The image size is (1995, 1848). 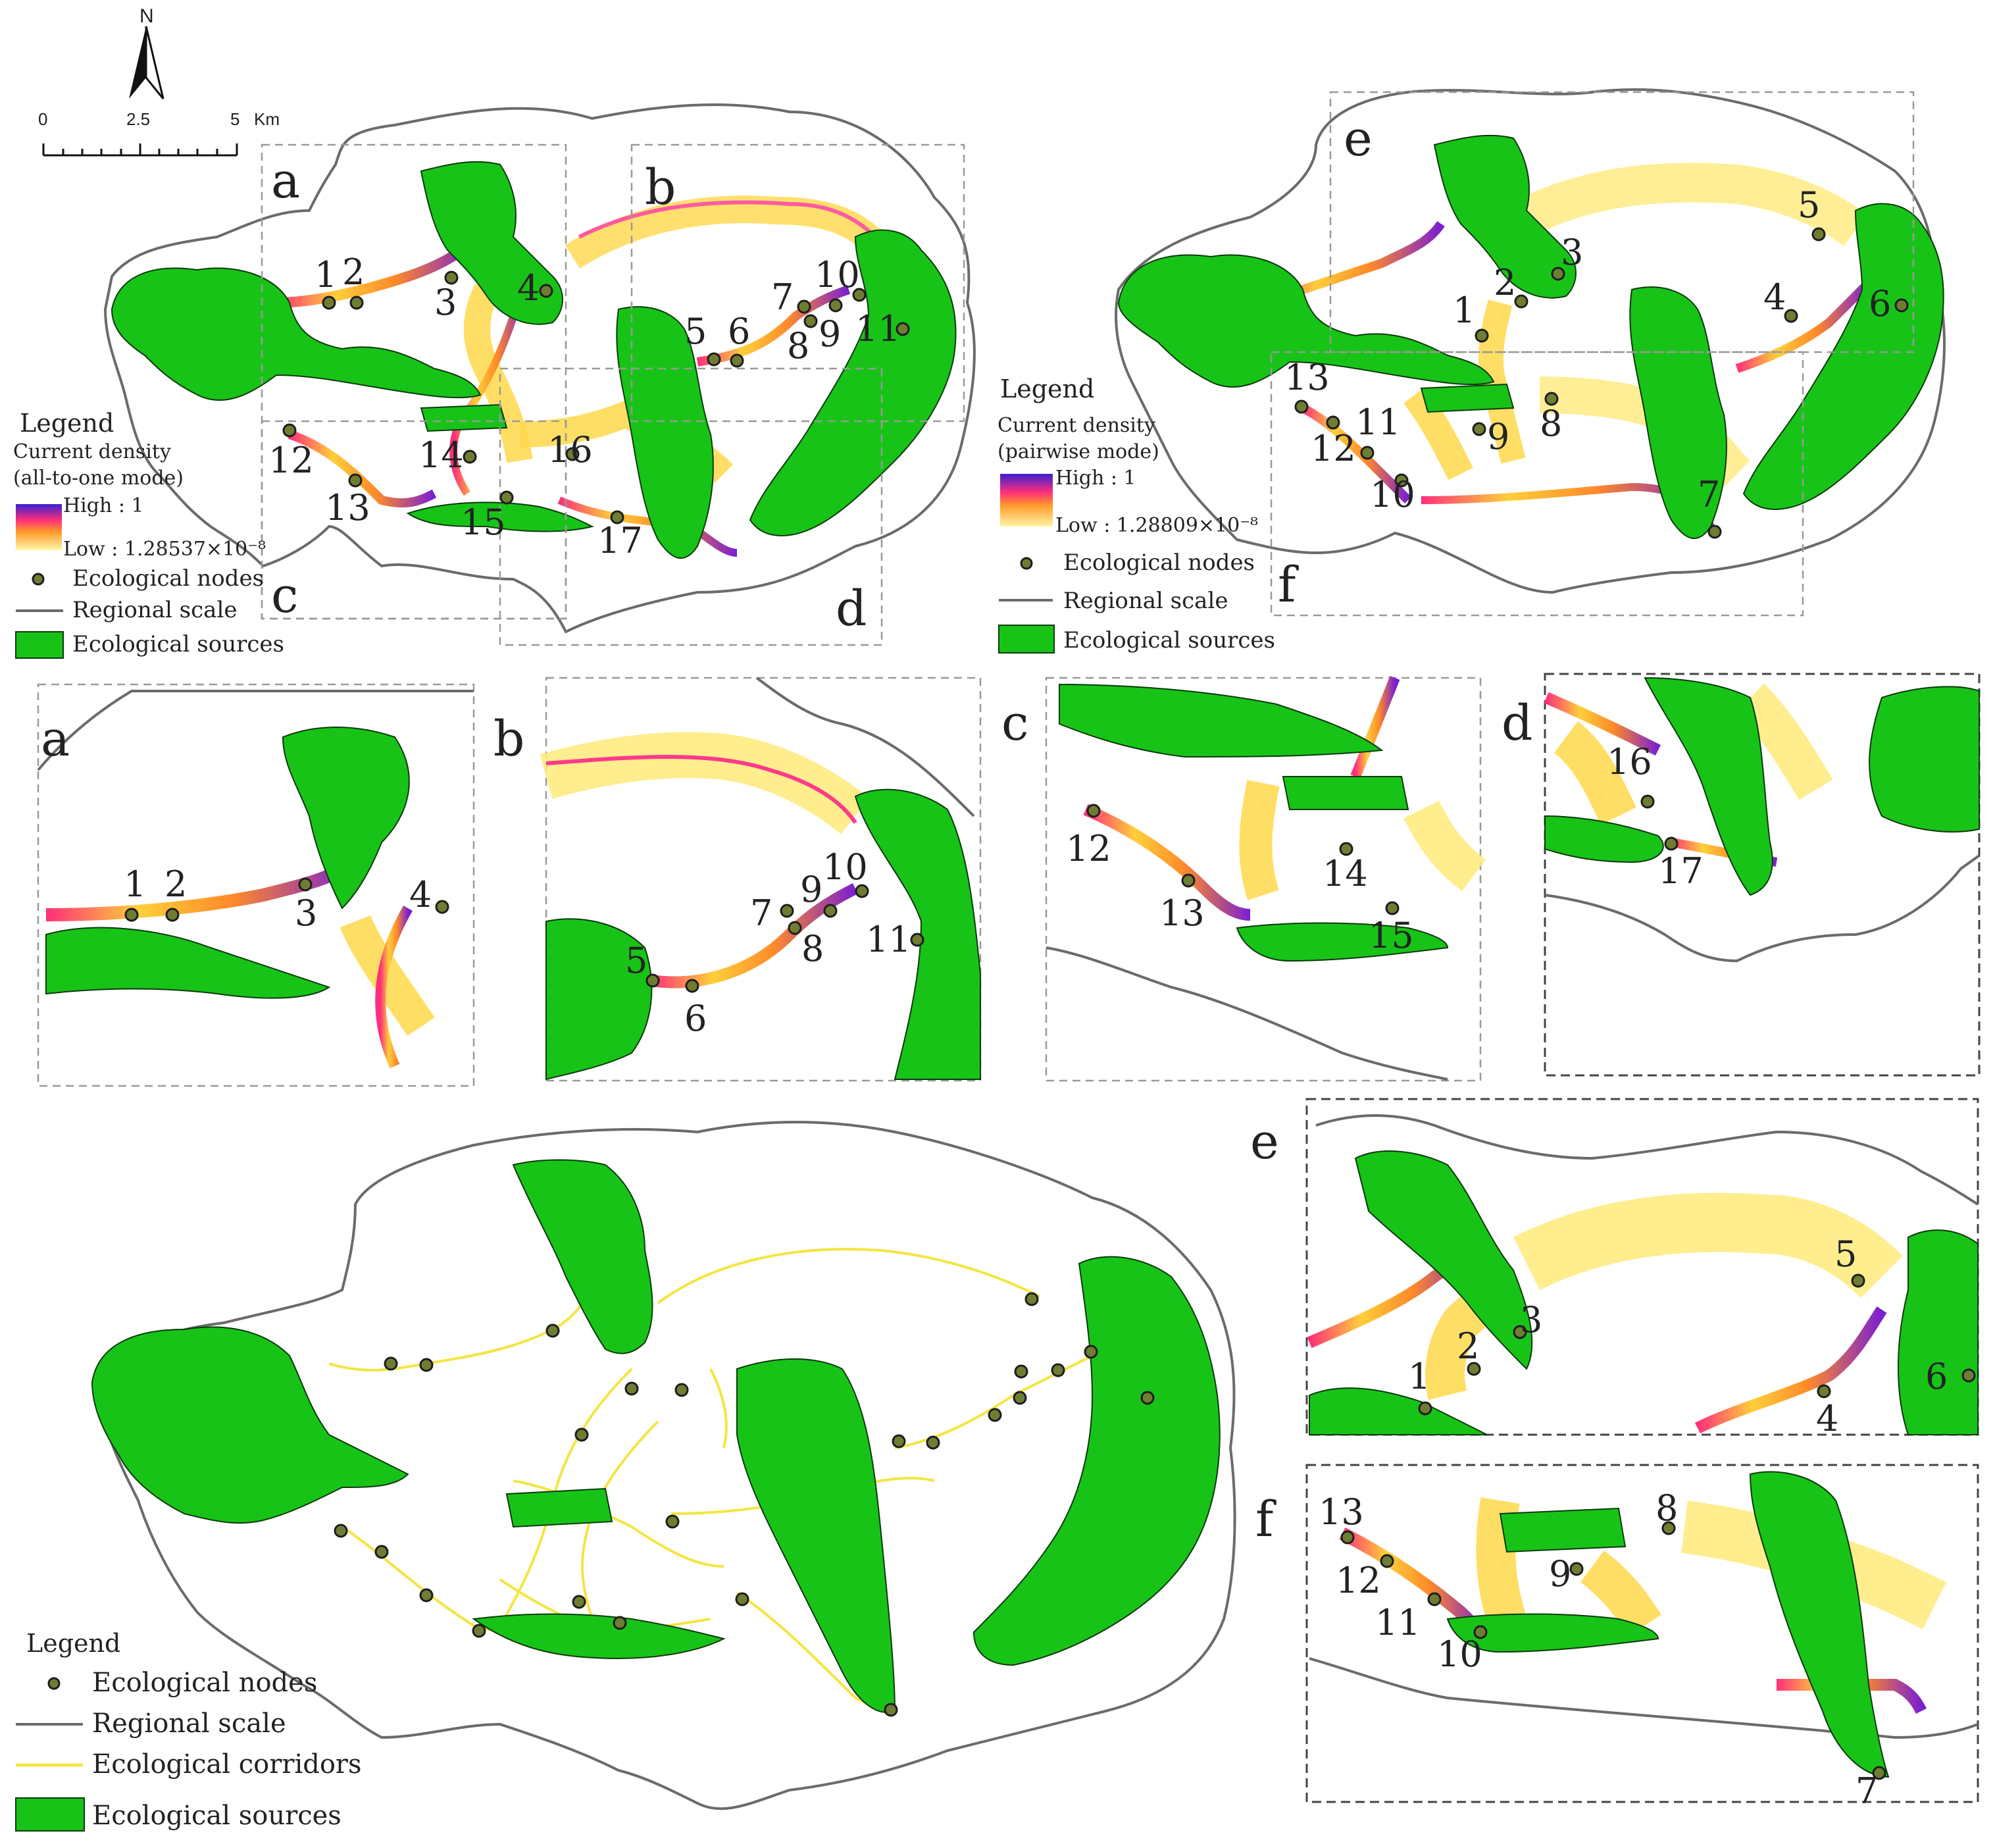 I want to click on inset-d-node-17: 17, so click(x=1681, y=871).